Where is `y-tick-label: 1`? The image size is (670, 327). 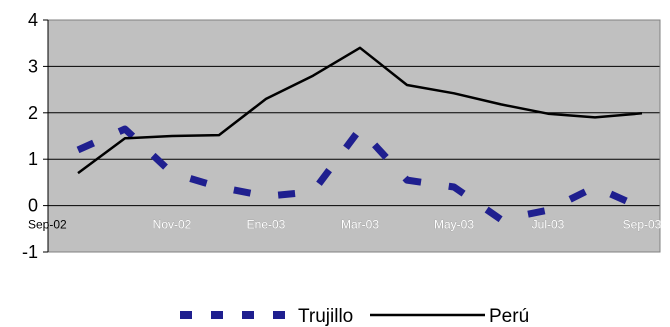 y-tick-label: 1 is located at coordinates (33, 159).